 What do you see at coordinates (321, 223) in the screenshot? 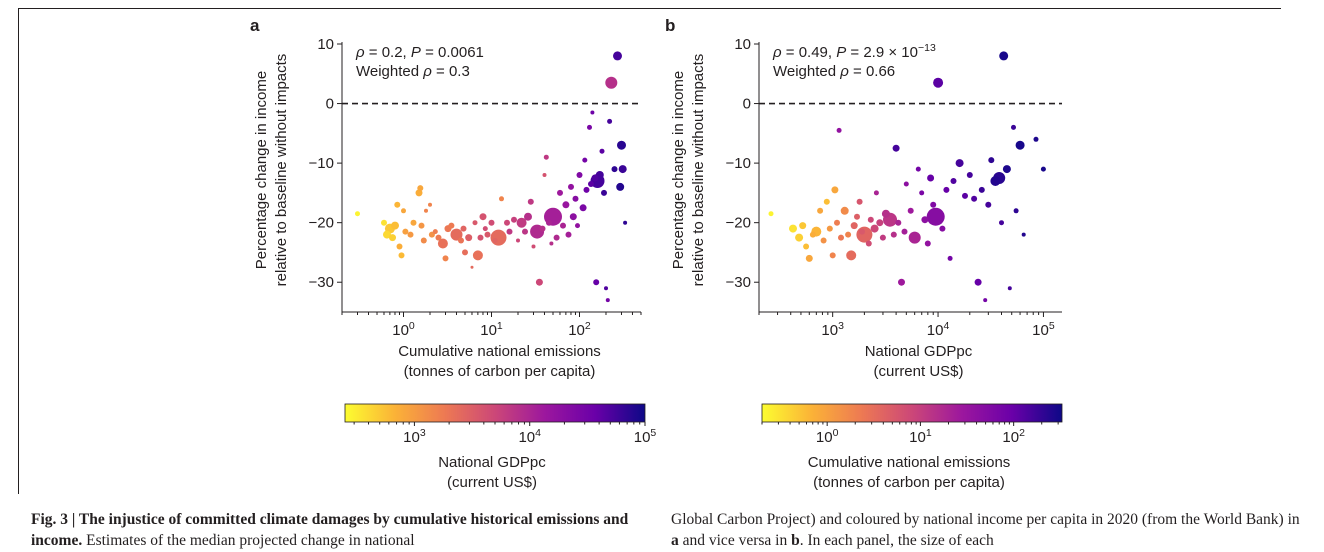
I see `y-tick-label-a: −20` at bounding box center [321, 223].